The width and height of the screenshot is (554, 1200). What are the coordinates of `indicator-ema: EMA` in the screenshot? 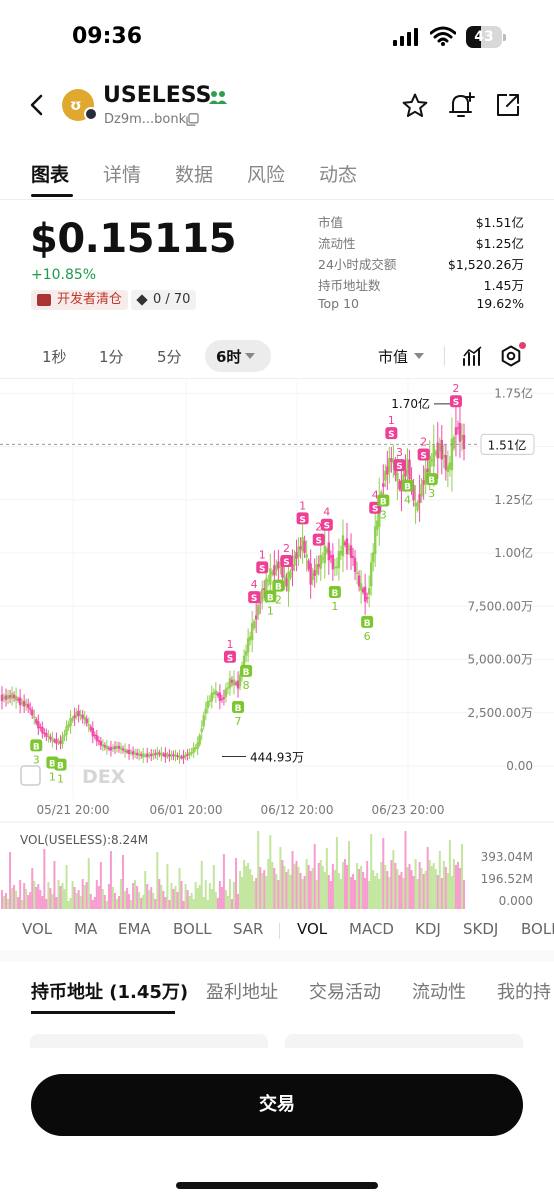 It's located at (134, 929).